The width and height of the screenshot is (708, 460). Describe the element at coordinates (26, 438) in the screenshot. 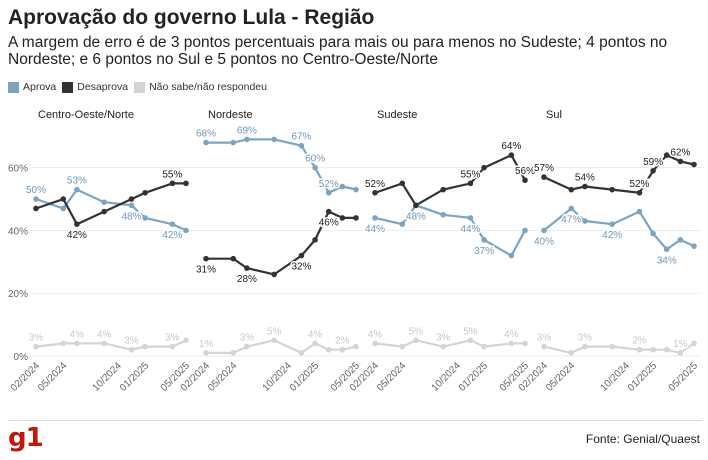

I see `g1-logo: g1` at that location.